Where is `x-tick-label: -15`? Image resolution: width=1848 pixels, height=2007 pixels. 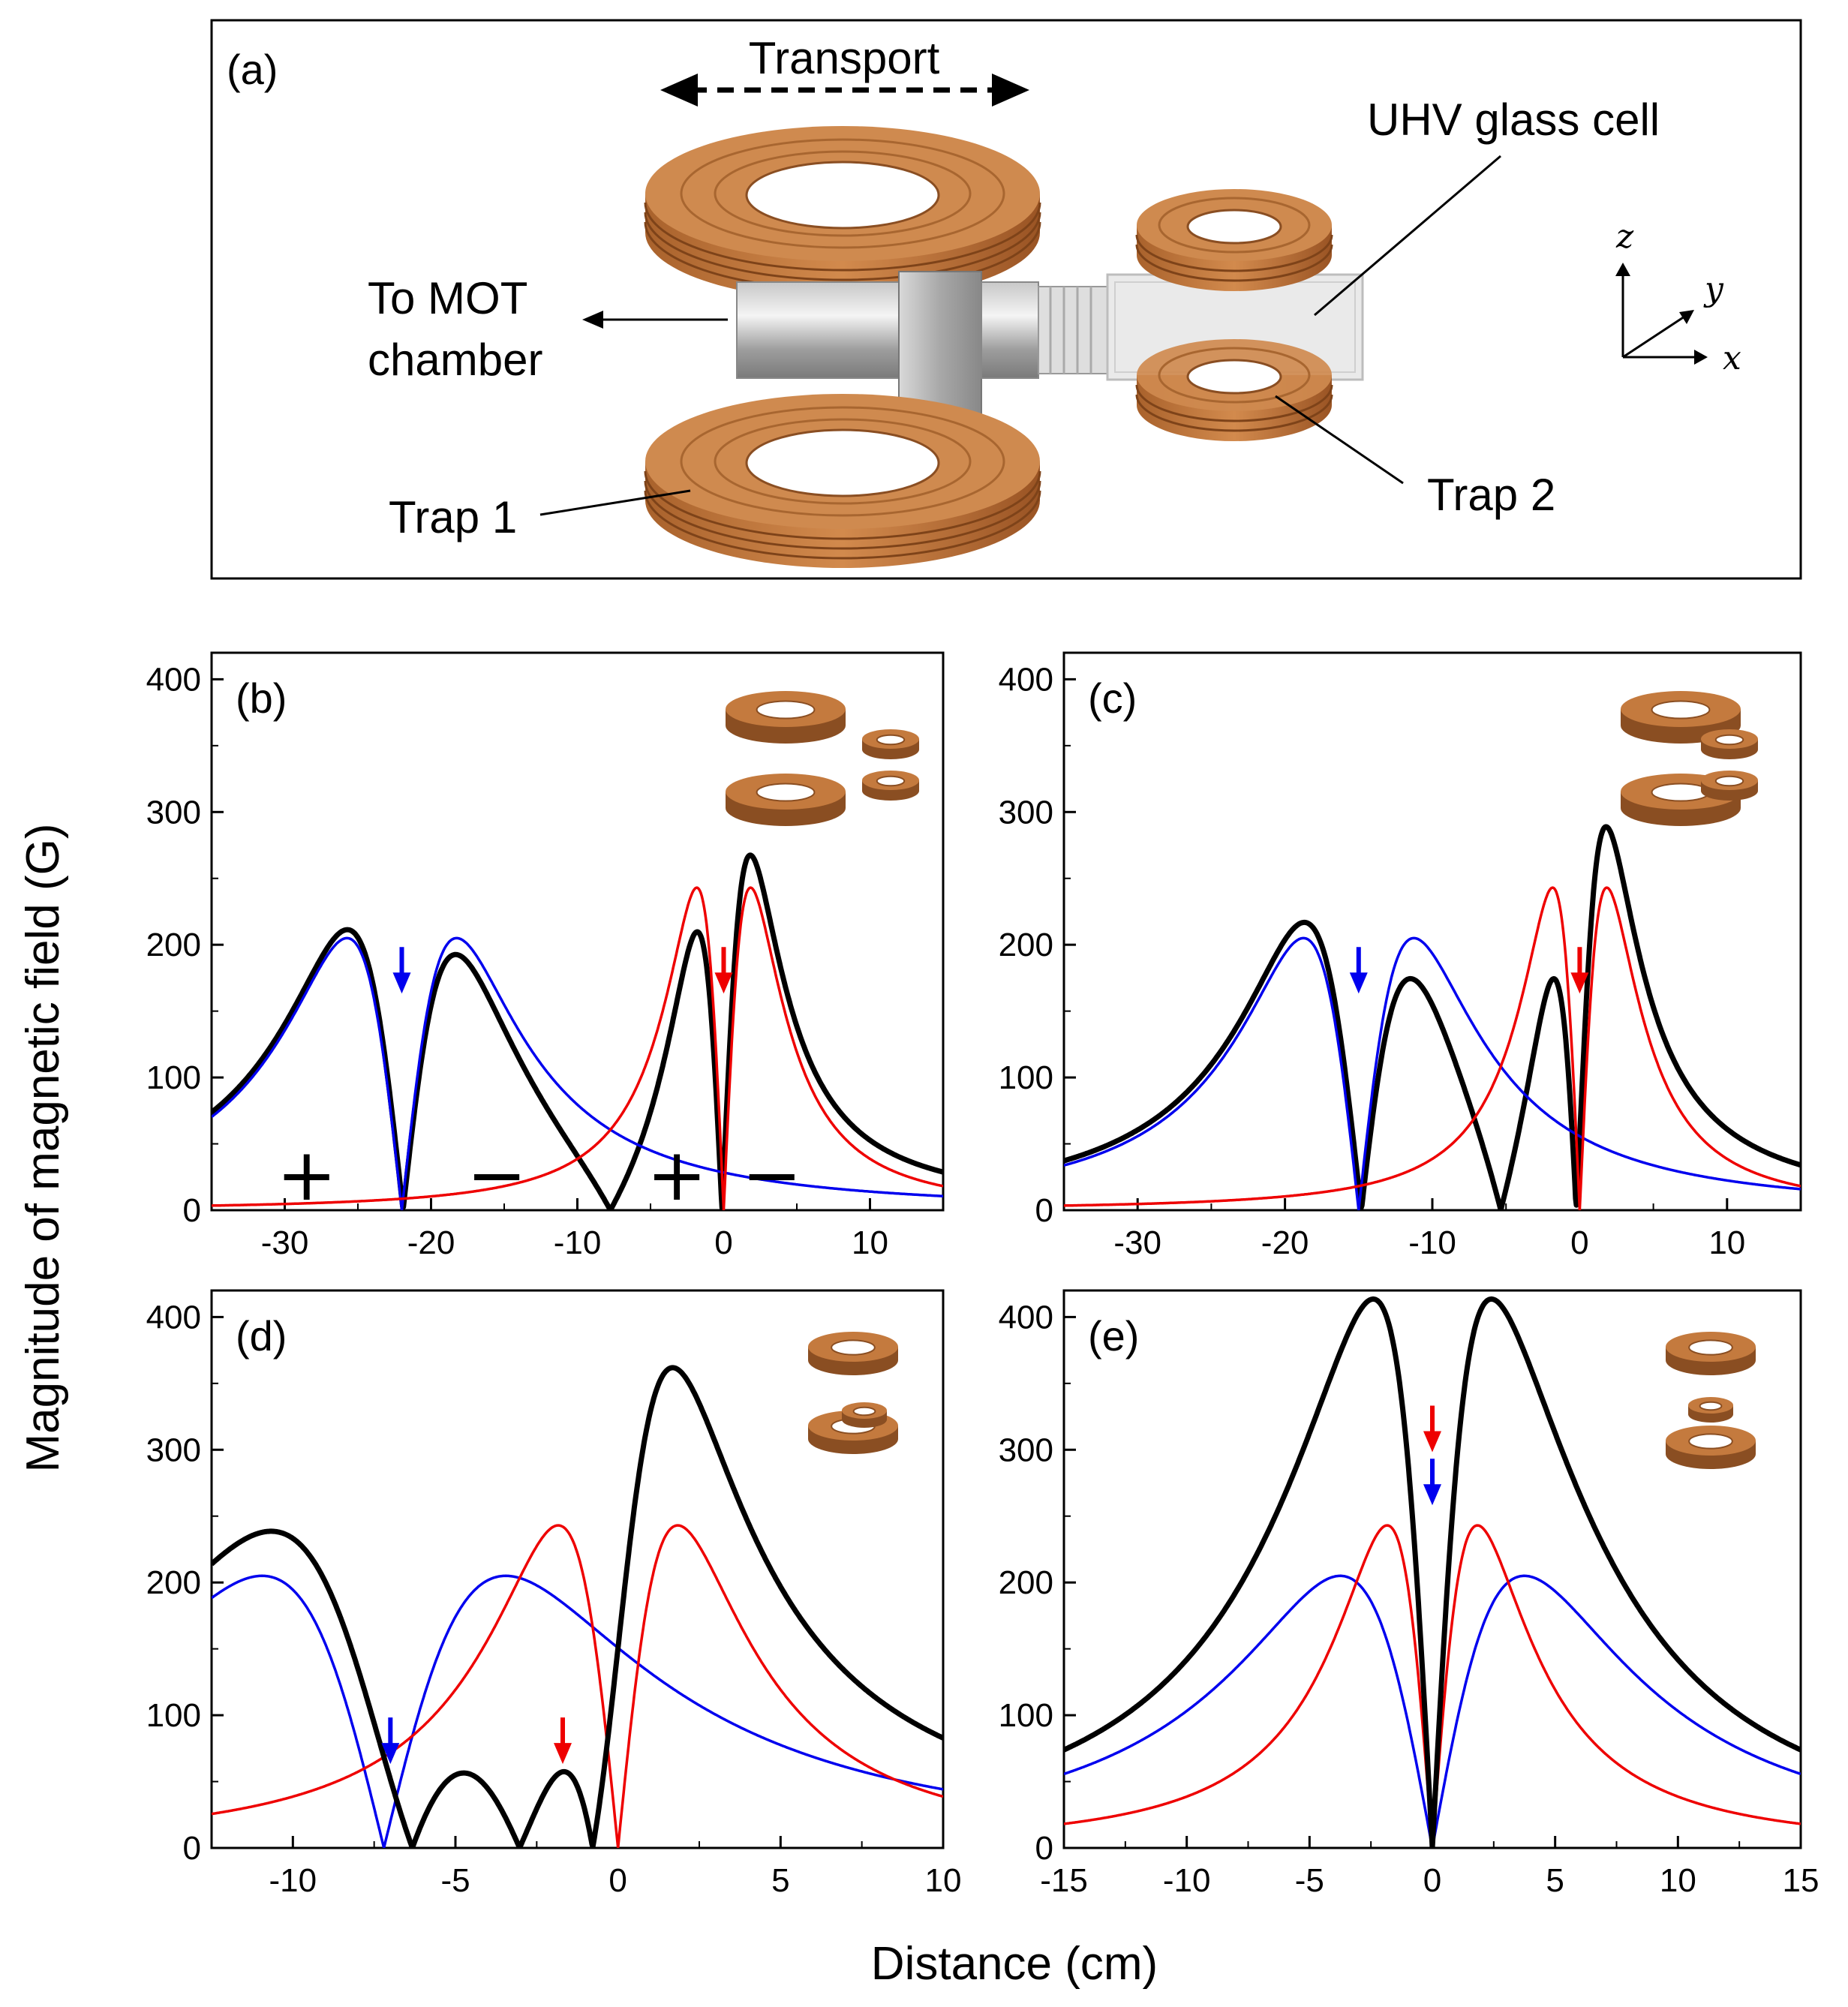
x-tick-label: -15 is located at coordinates (1064, 1880).